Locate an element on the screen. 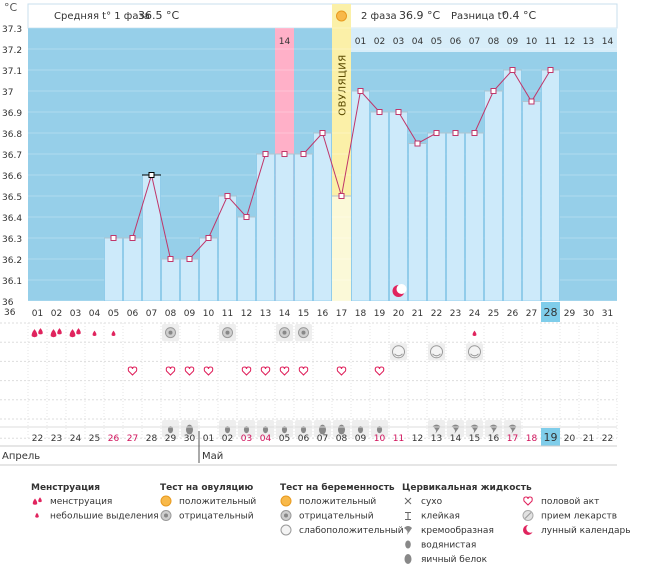 Image resolution: width=655 pixels, height=587 pixels. phase2-day-label: 14 is located at coordinates (285, 42).